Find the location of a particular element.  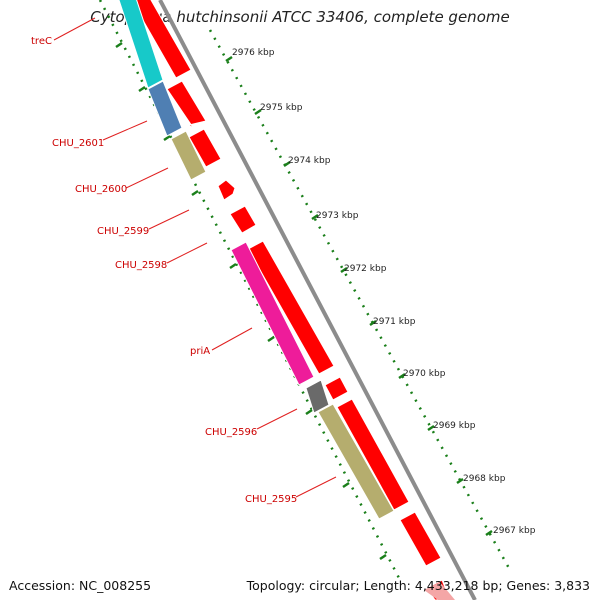

kbp-label: 2971 kbp is located at coordinates (394, 322).